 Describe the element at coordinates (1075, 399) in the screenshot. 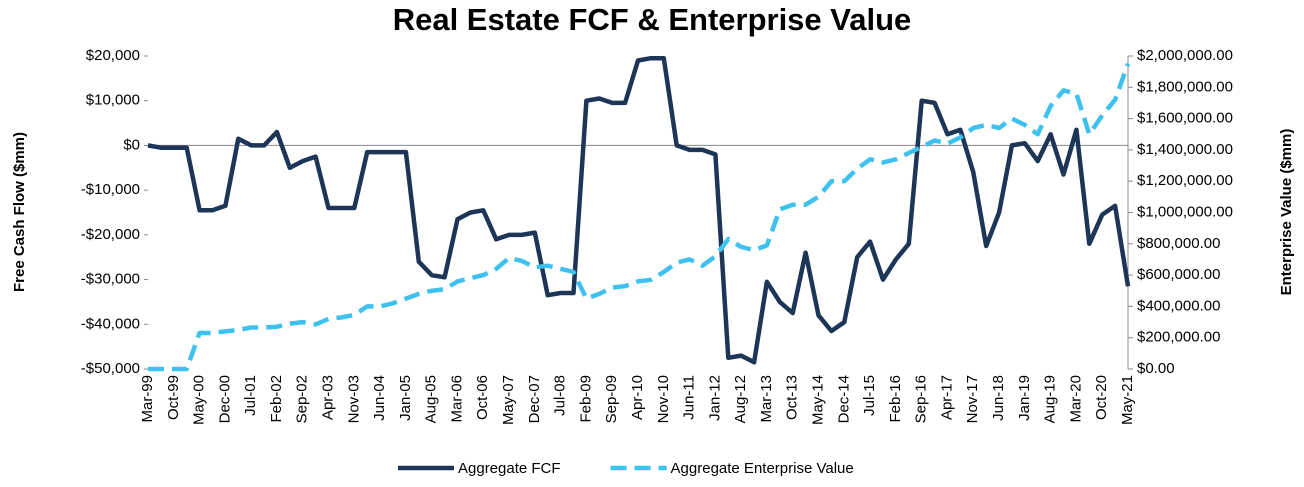

I see `x-tick-label: Mar-20` at that location.